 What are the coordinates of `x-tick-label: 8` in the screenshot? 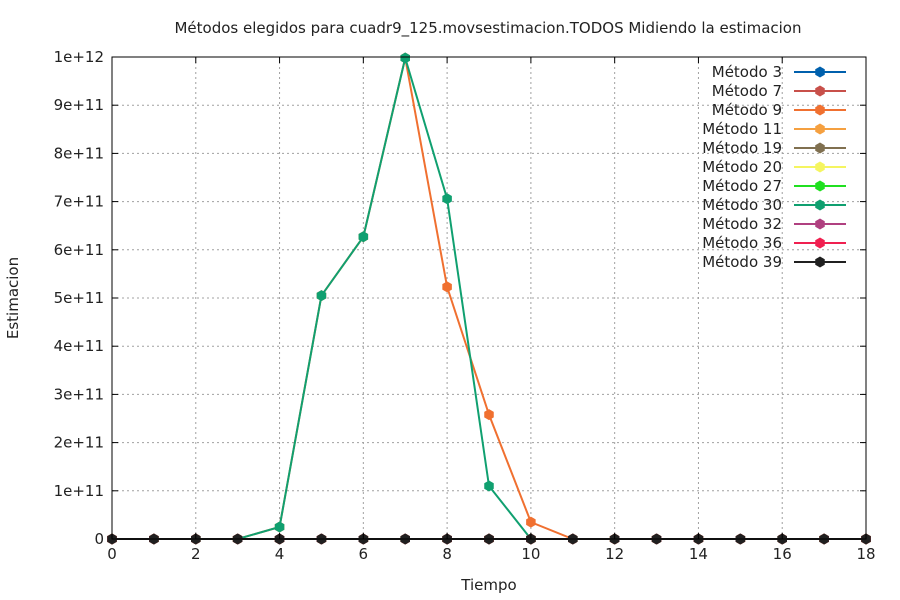 It's located at (447, 554).